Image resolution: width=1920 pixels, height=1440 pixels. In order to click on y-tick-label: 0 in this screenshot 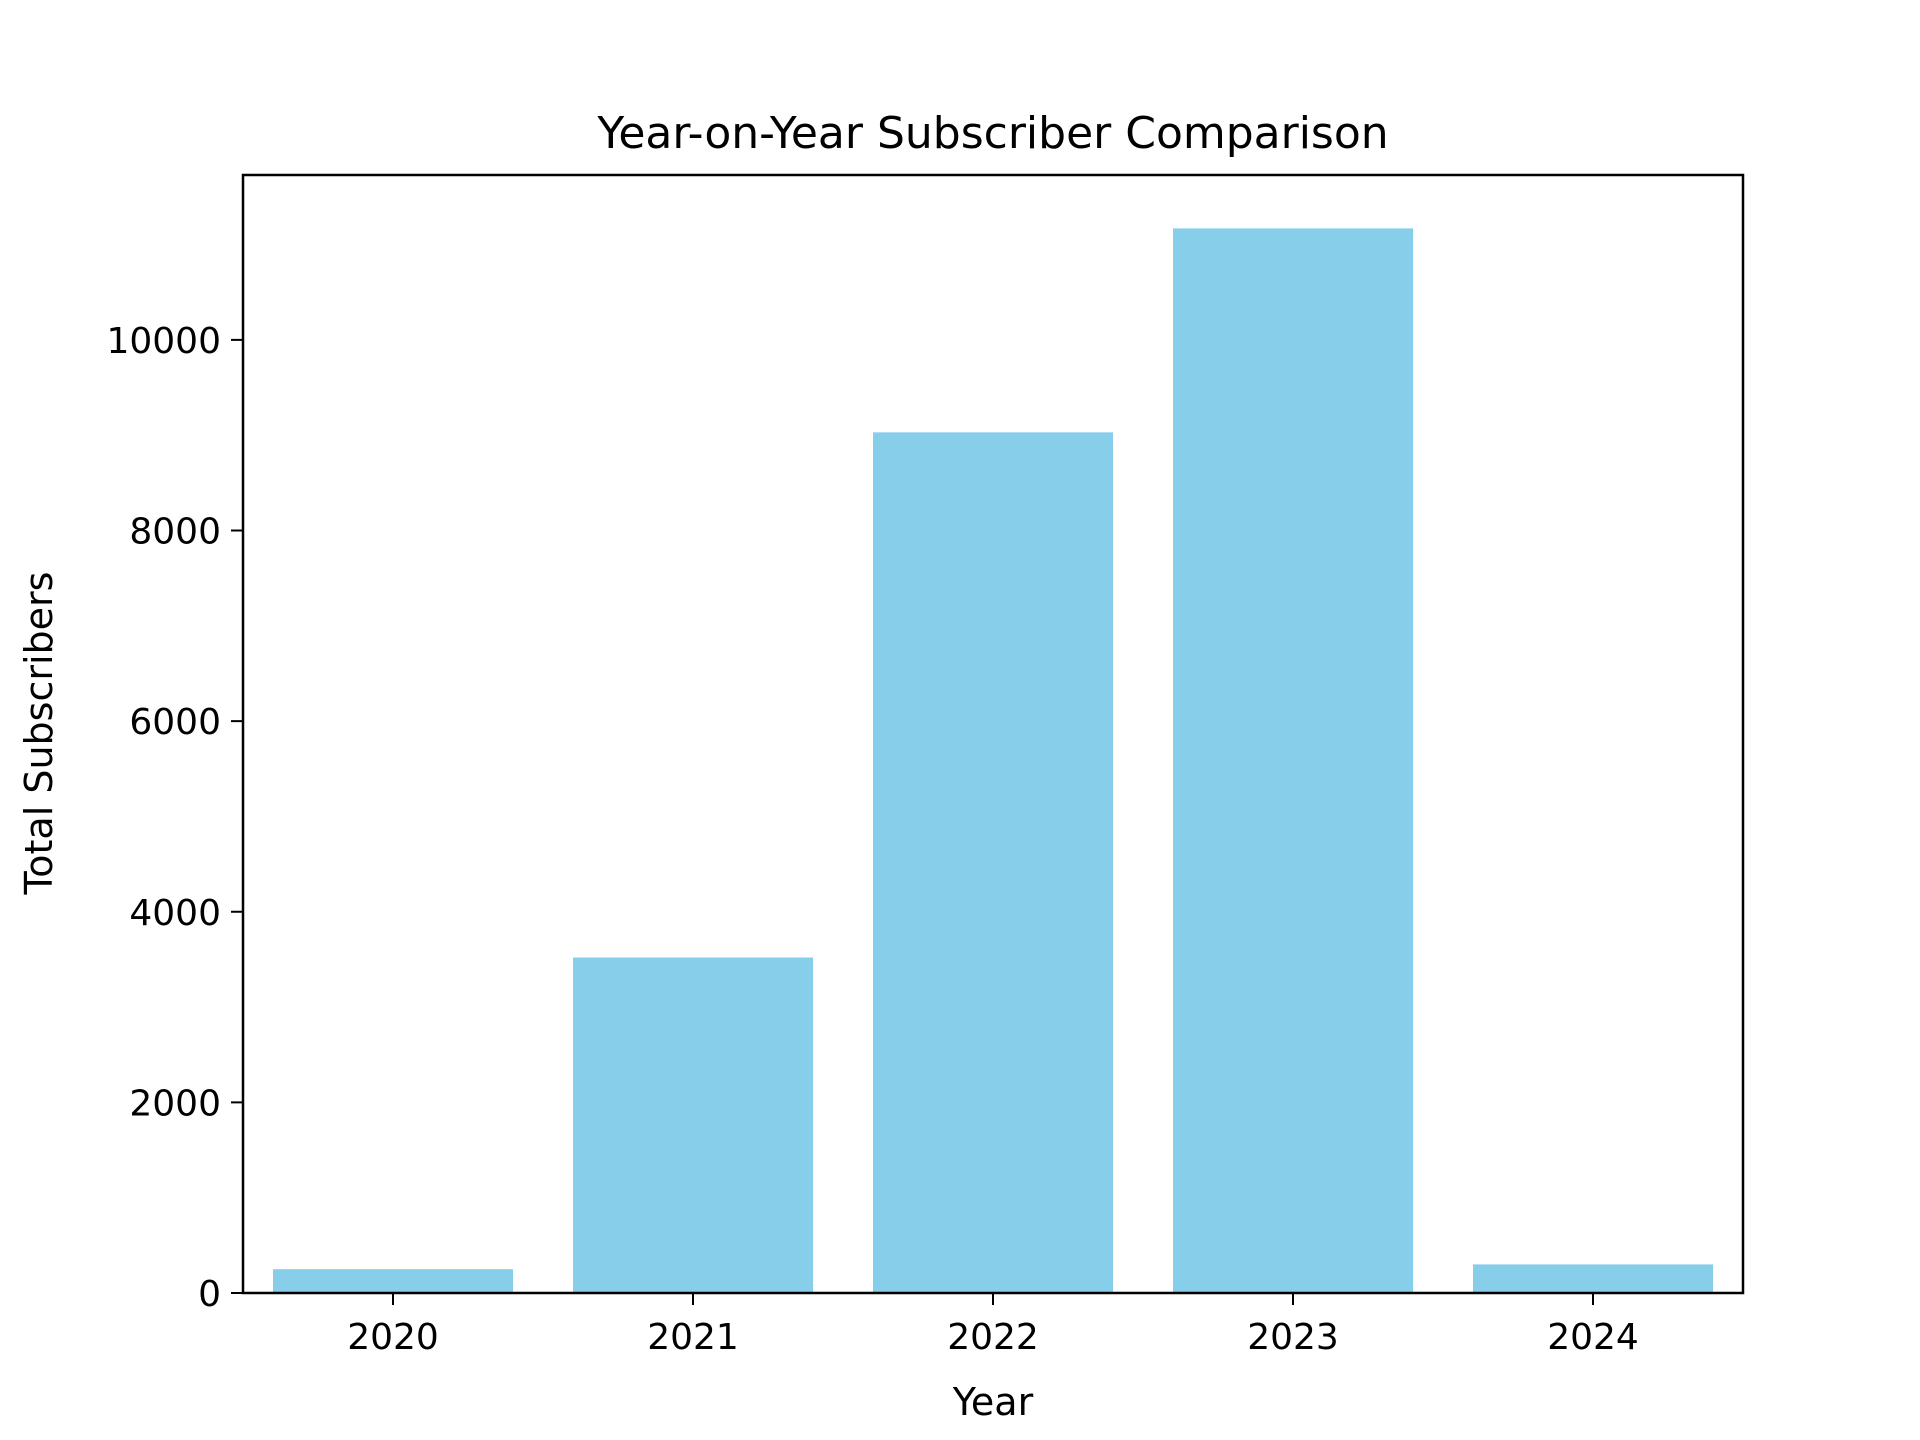, I will do `click(209, 1294)`.